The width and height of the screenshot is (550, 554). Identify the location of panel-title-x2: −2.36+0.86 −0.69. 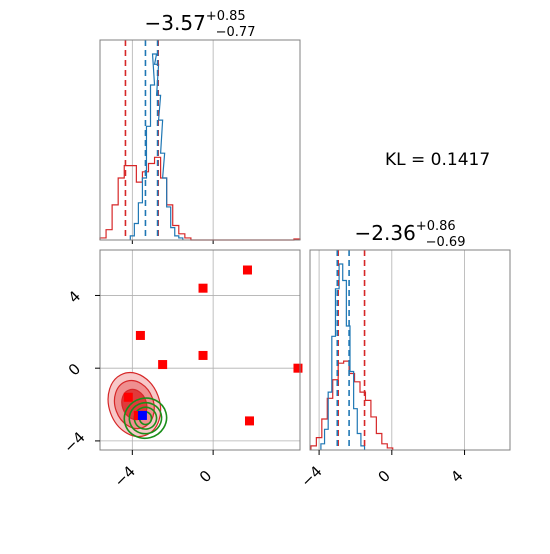
(410, 234).